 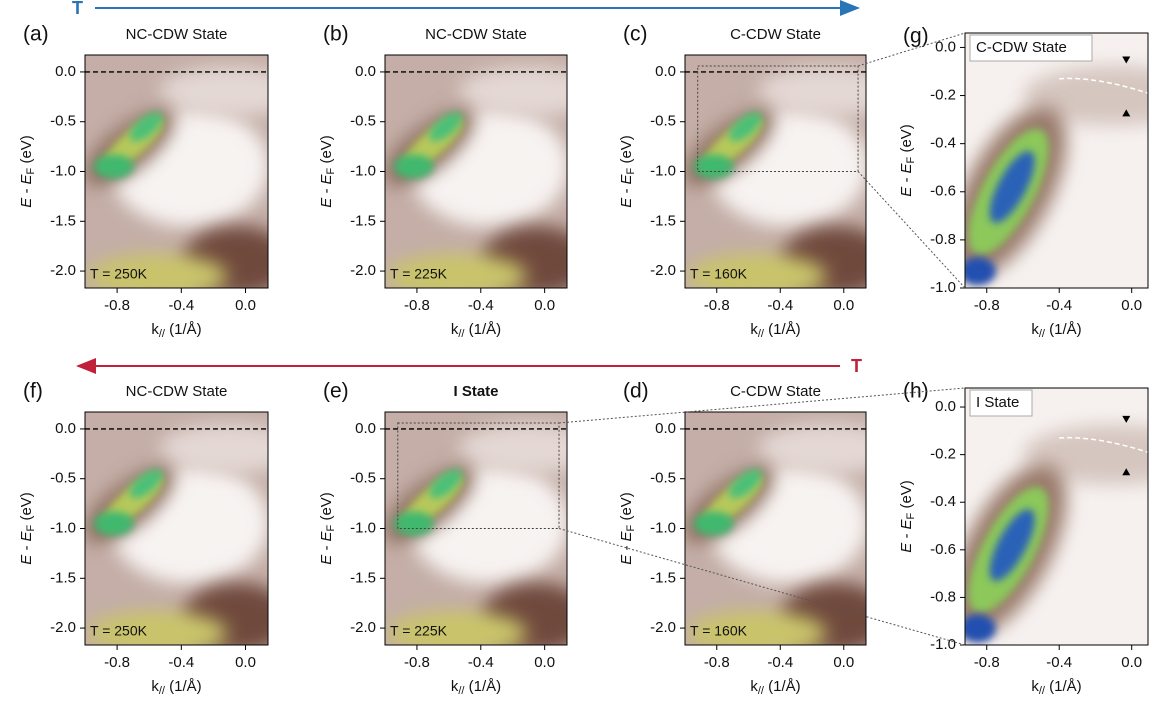 What do you see at coordinates (162, 334) in the screenshot?
I see `label-sub: //` at bounding box center [162, 334].